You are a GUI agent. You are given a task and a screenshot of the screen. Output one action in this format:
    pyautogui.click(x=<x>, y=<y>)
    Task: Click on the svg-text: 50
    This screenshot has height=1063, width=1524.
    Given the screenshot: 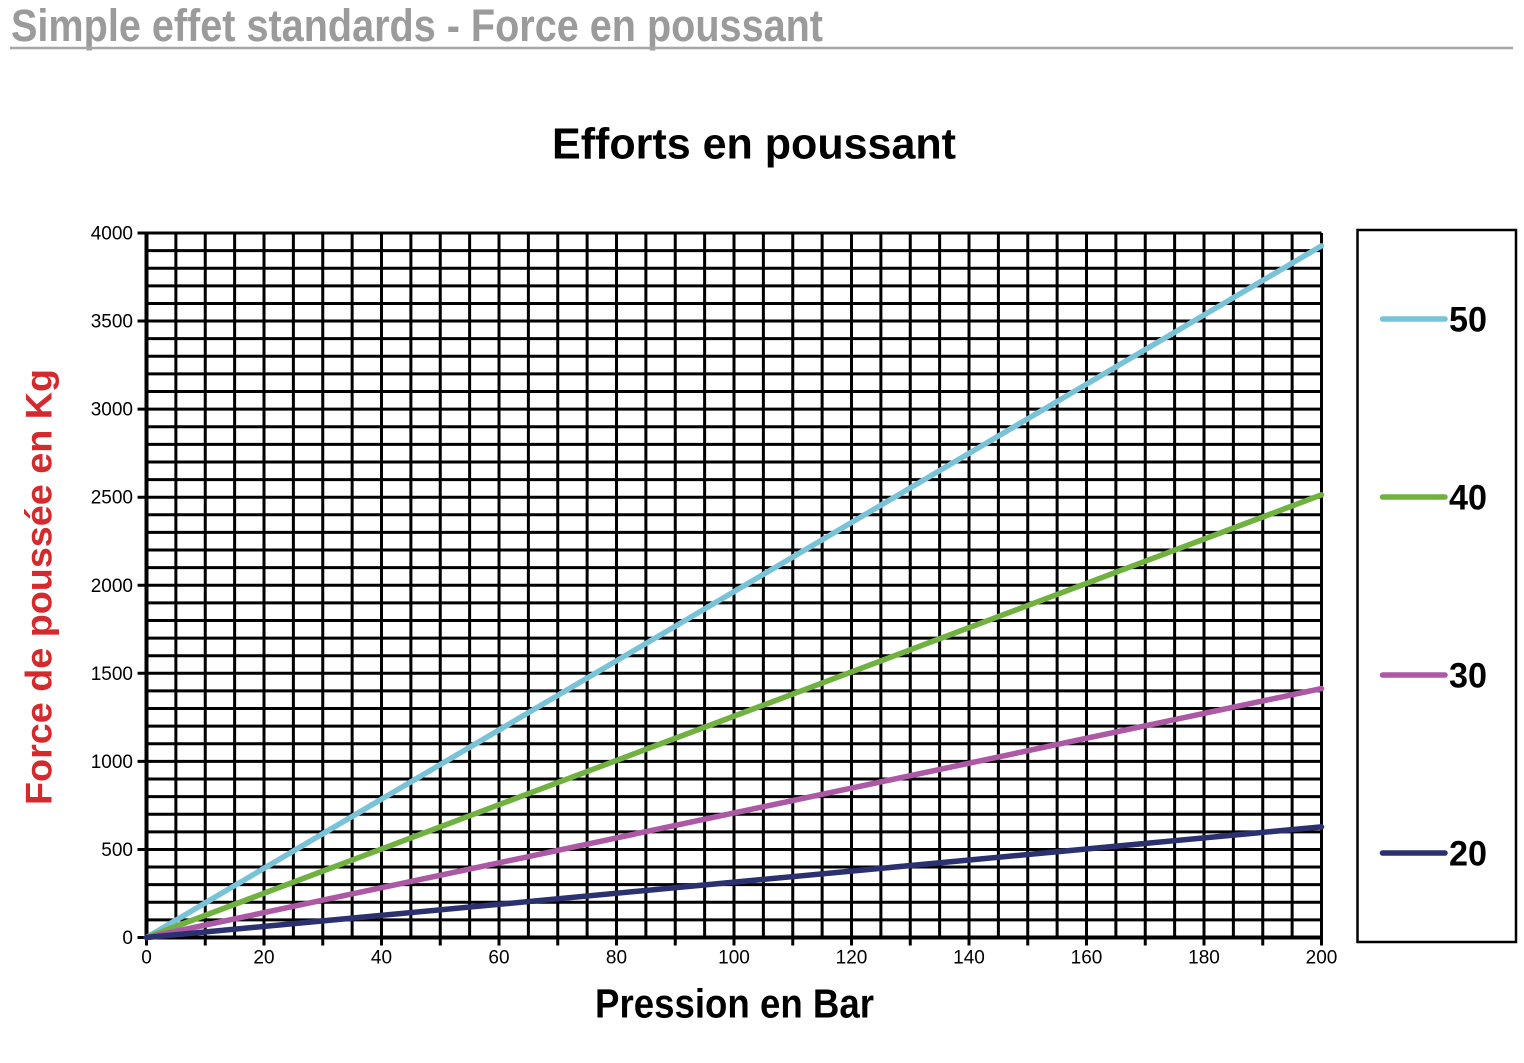 What is the action you would take?
    pyautogui.click(x=1468, y=320)
    